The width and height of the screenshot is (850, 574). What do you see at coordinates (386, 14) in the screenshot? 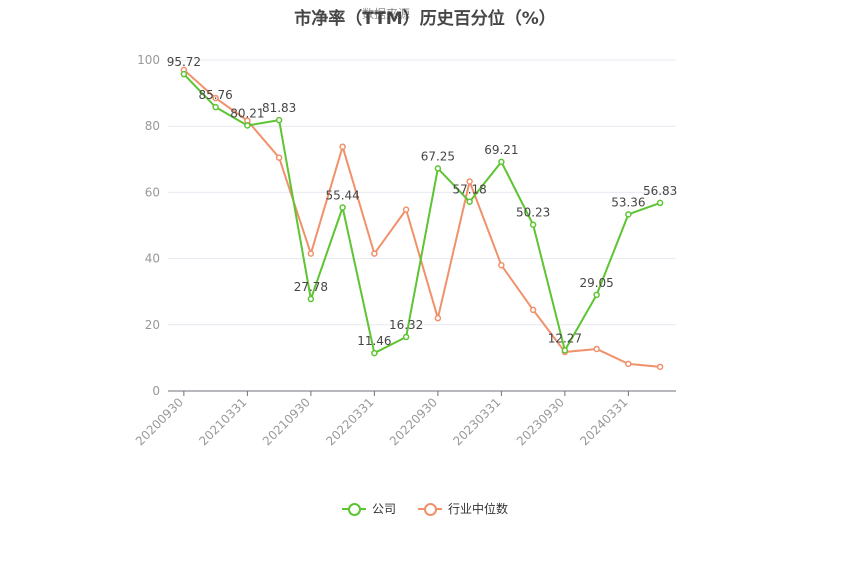
I see `watermark-text: 数据来源` at bounding box center [386, 14].